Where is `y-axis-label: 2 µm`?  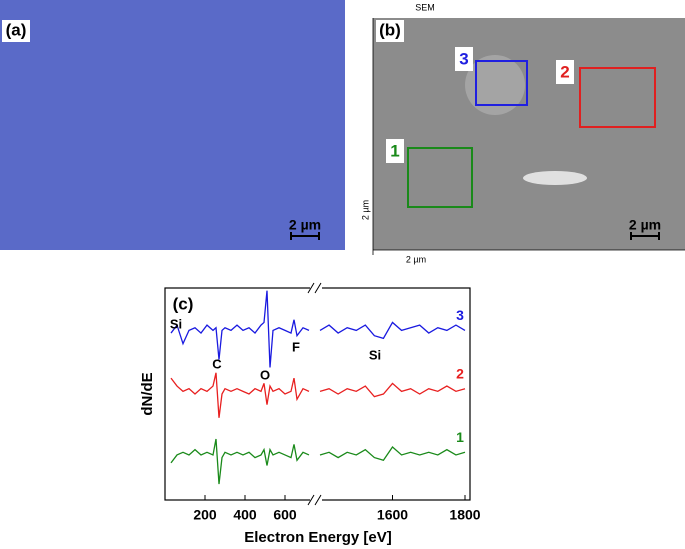
y-axis-label: 2 µm is located at coordinates (365, 210).